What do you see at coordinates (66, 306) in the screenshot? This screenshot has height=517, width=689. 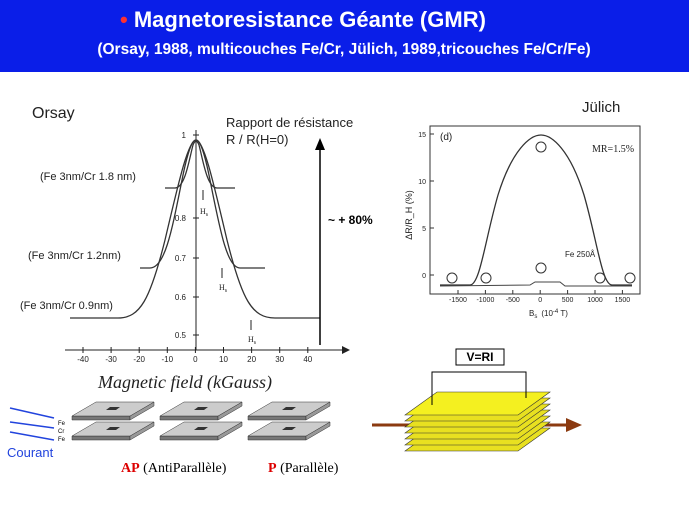 I see `curve-label: (Fe 3nm/Cr 0.9nm)` at bounding box center [66, 306].